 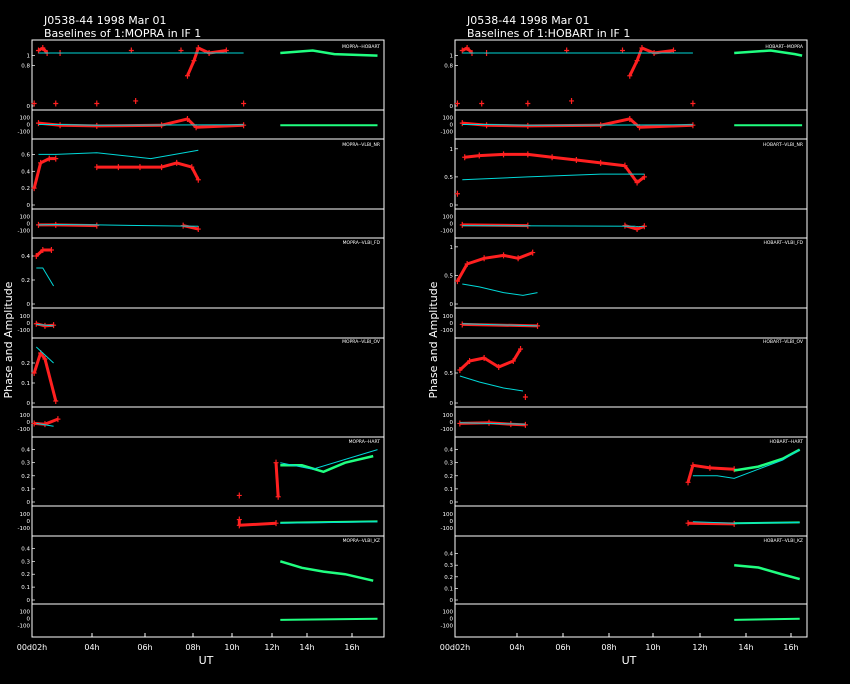 I want to click on x-tick-label: 14h, so click(x=306, y=647).